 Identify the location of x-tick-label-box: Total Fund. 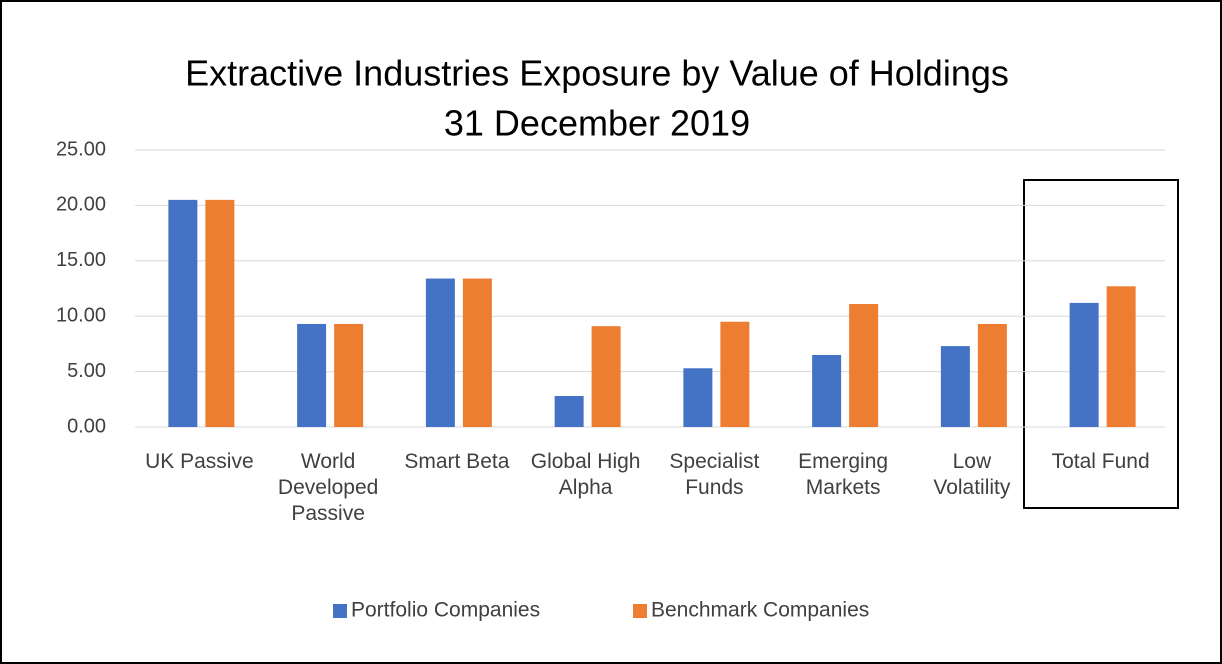
(1100, 461).